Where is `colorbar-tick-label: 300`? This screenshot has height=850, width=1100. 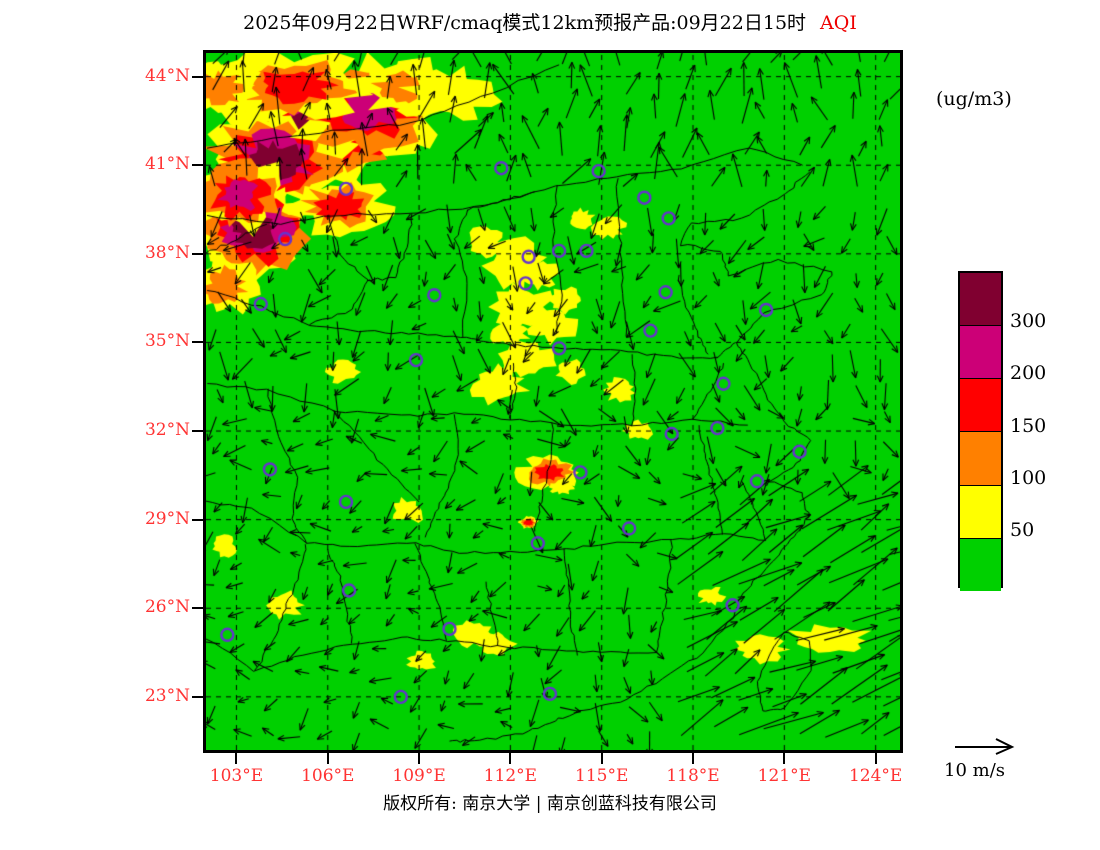 colorbar-tick-label: 300 is located at coordinates (1028, 321).